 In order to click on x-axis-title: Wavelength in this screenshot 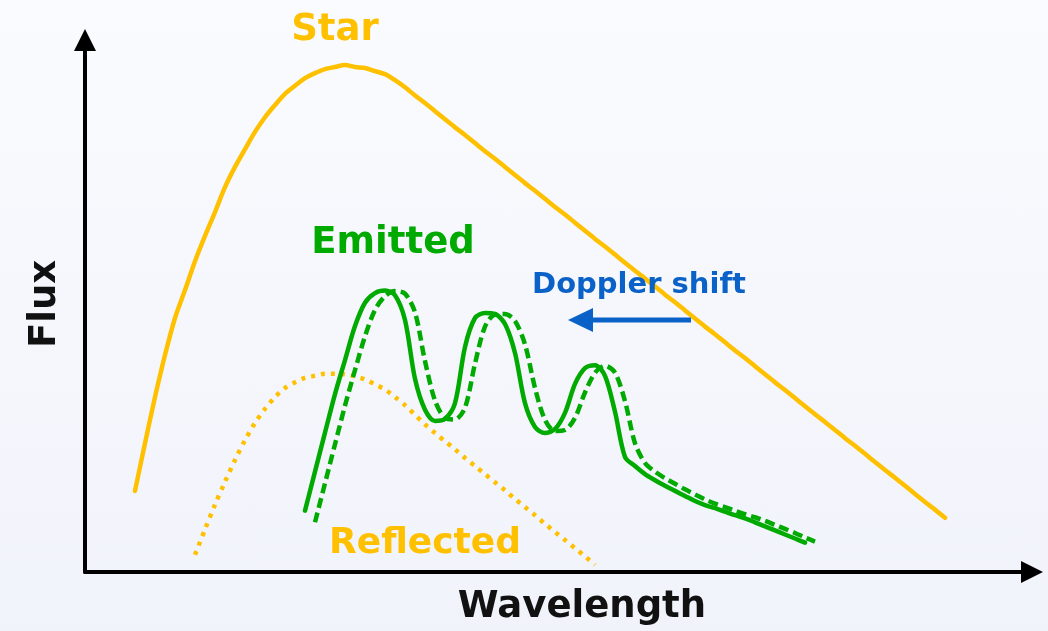, I will do `click(582, 604)`.